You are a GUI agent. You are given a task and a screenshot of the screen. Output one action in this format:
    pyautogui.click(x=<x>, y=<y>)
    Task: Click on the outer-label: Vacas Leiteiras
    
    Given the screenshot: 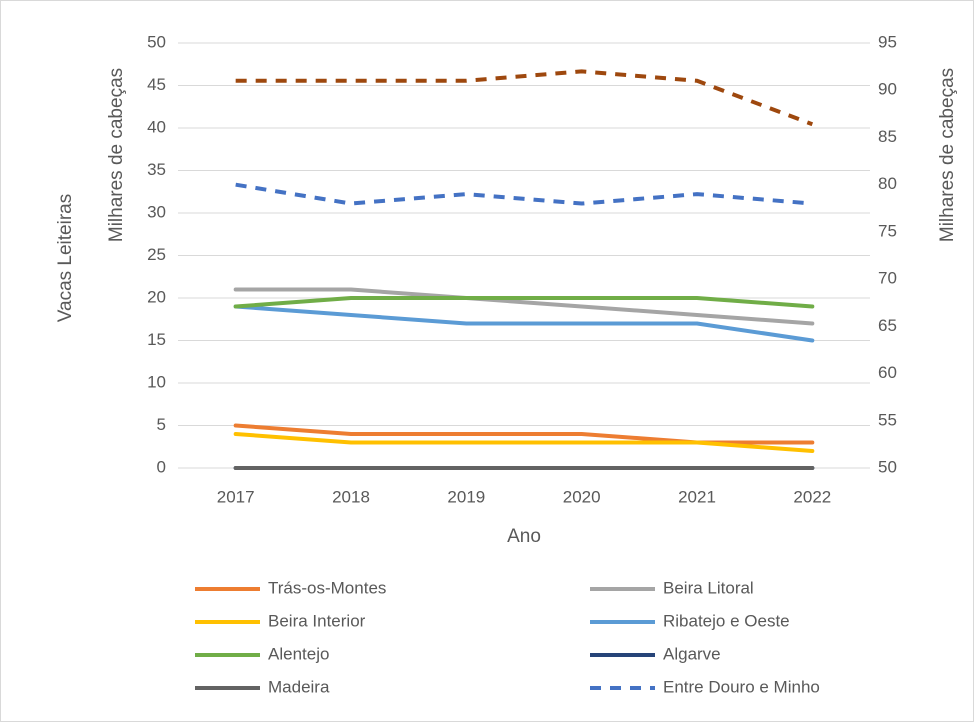 What is the action you would take?
    pyautogui.click(x=65, y=258)
    